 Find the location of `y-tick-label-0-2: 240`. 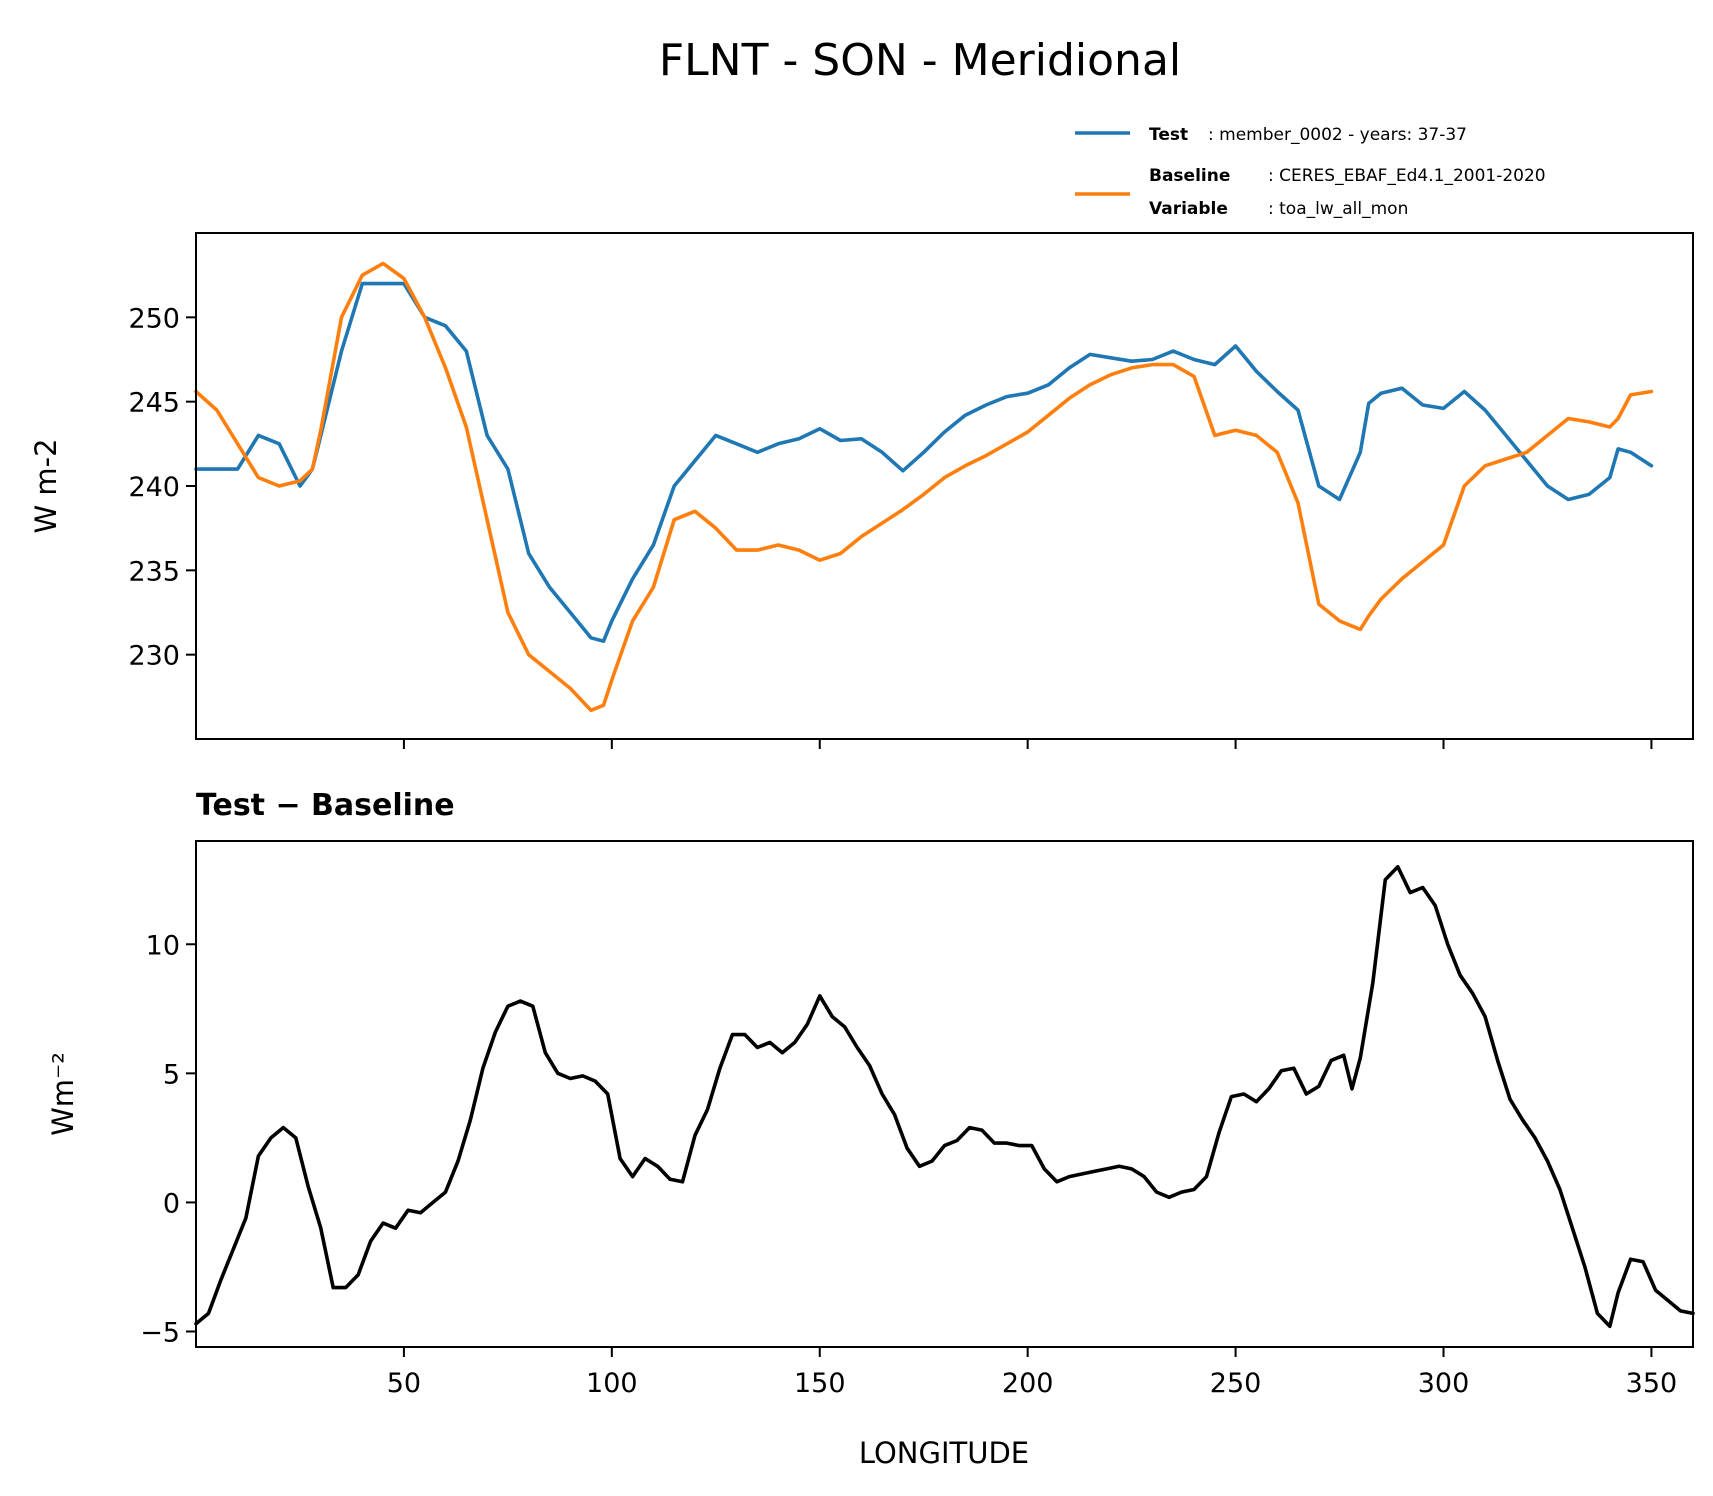

y-tick-label-0-2: 240 is located at coordinates (154, 487).